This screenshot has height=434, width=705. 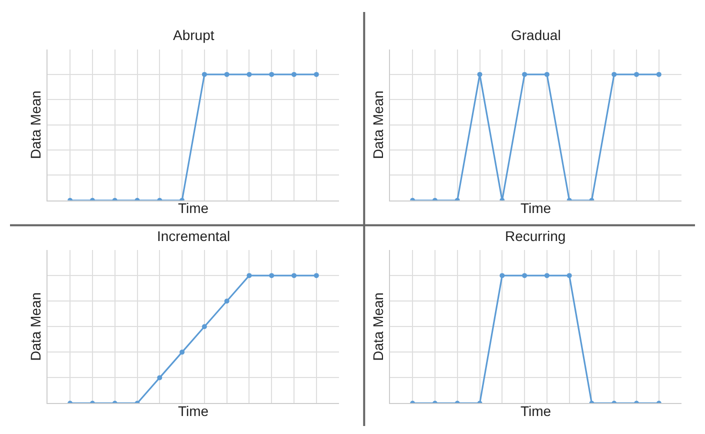 I want to click on chart-title: Abrupt, so click(x=193, y=35).